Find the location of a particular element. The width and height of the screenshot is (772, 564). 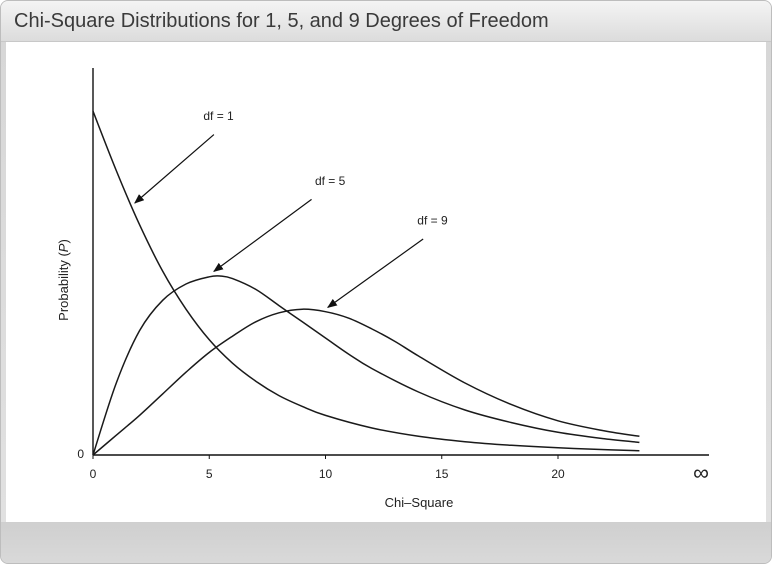

x-tick-group: 0 5 10 15 20 is located at coordinates (327, 468).